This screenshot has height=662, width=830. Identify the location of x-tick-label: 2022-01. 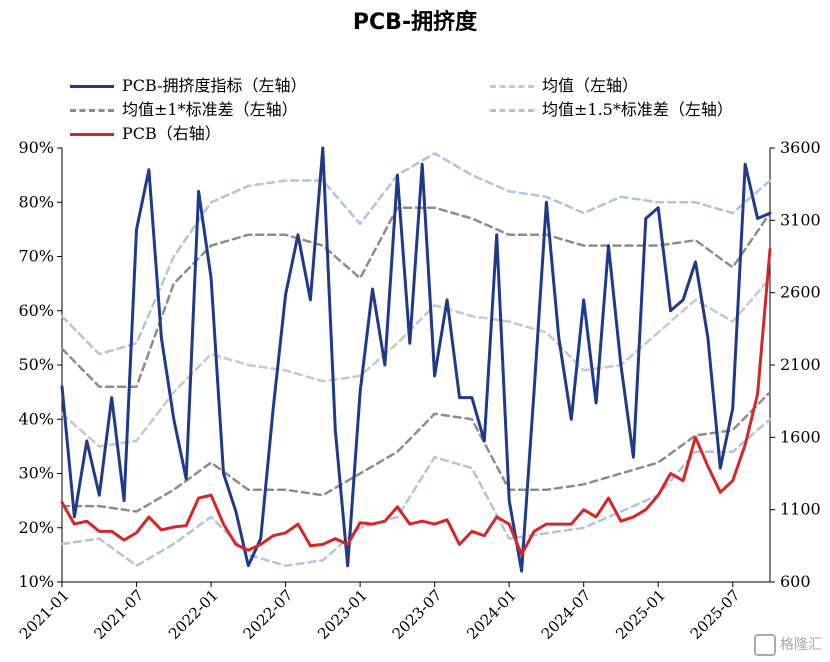
(193, 614).